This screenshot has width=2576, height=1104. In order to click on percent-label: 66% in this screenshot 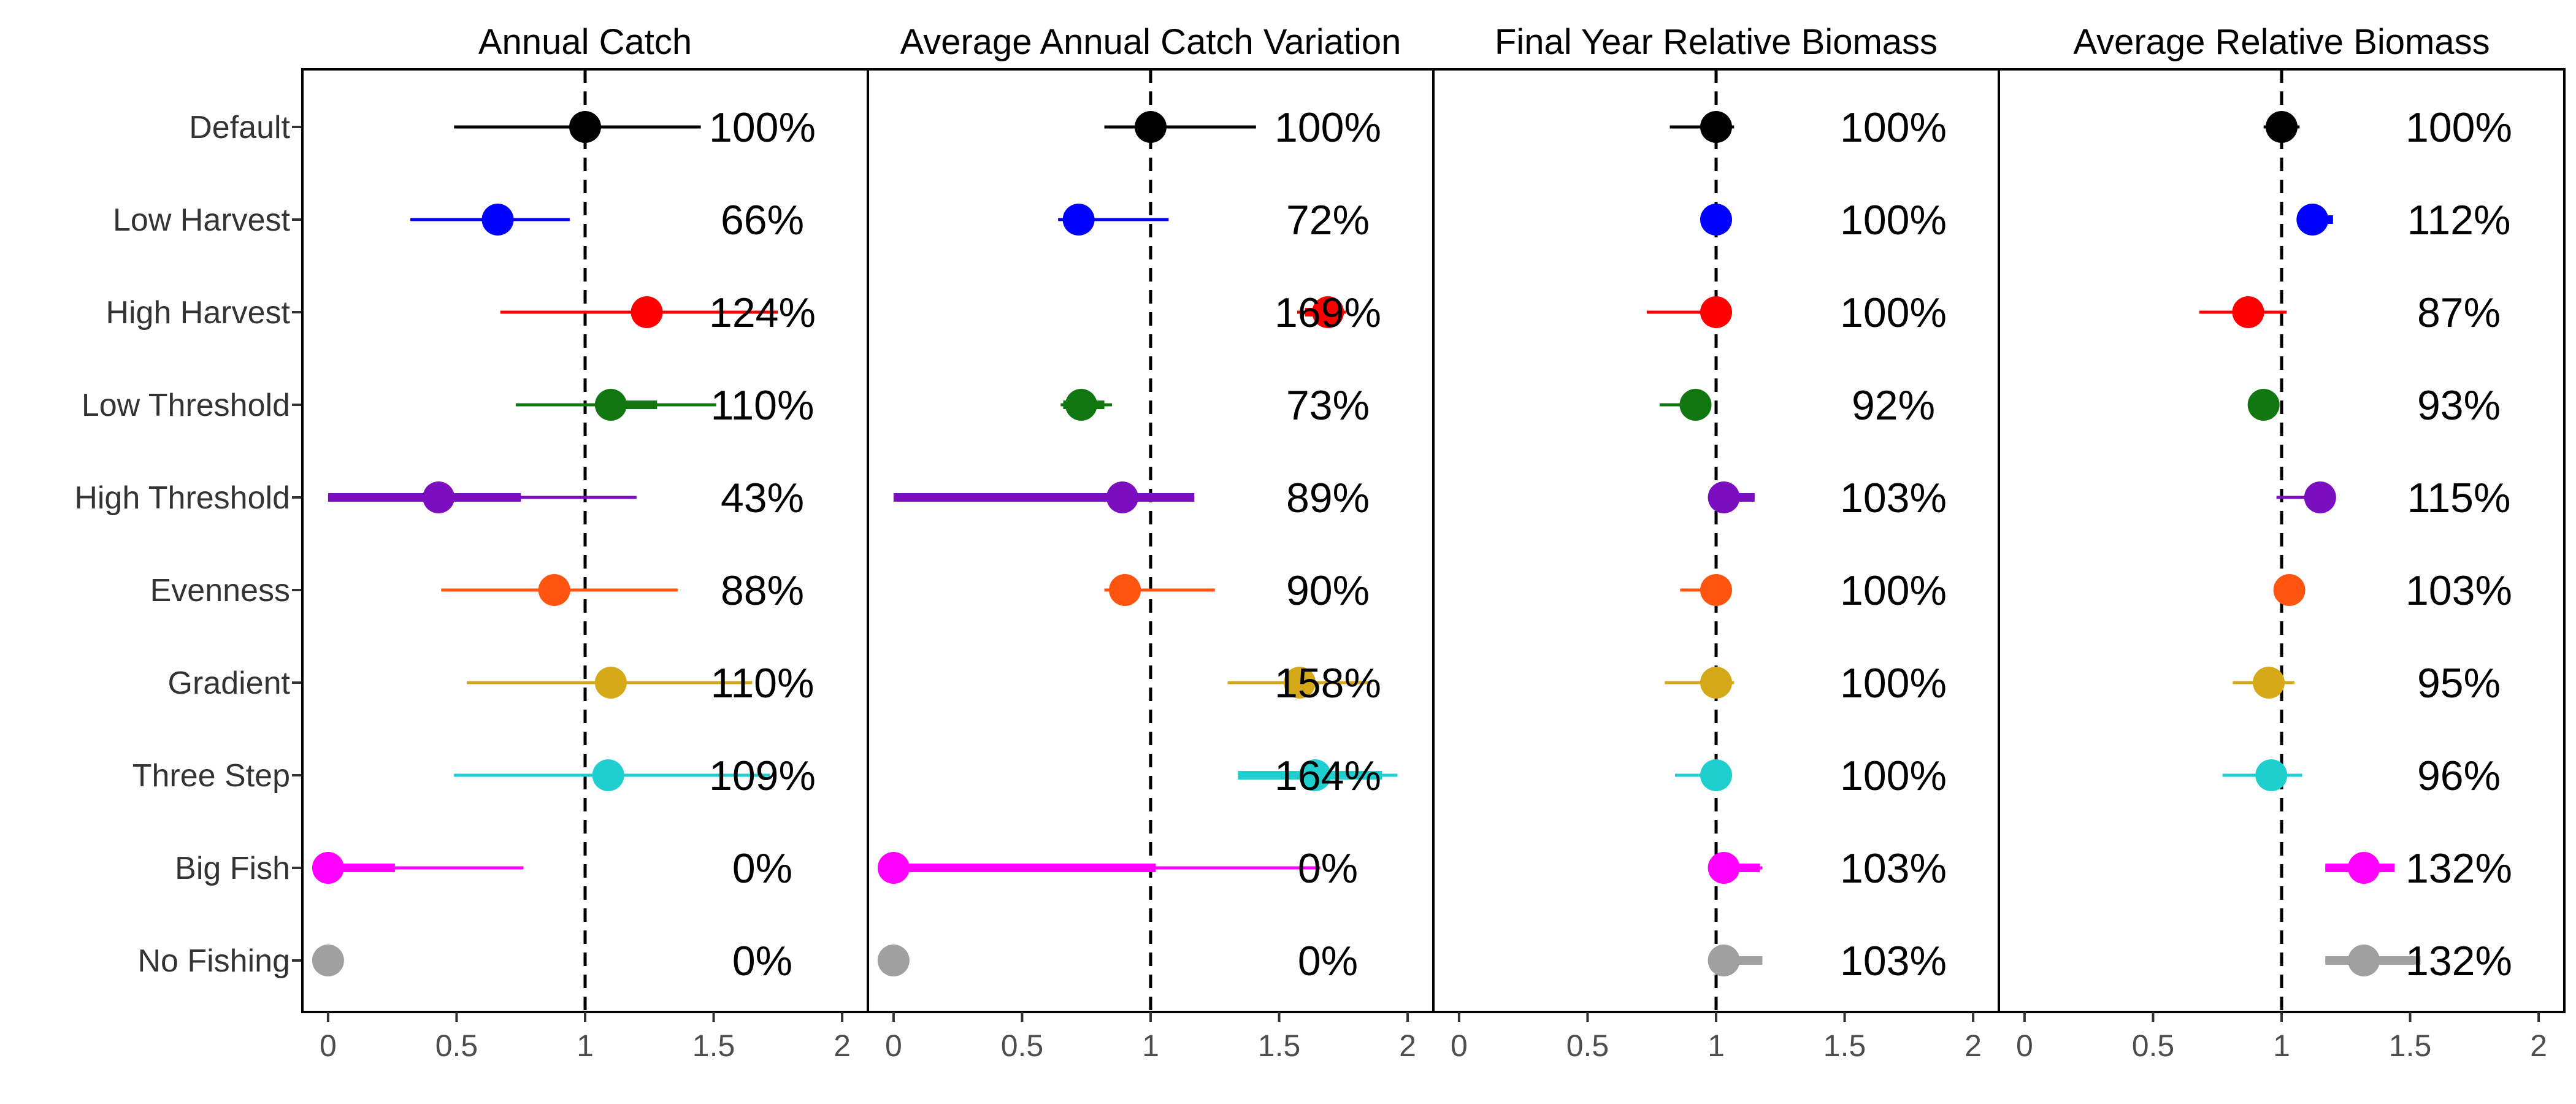, I will do `click(762, 220)`.